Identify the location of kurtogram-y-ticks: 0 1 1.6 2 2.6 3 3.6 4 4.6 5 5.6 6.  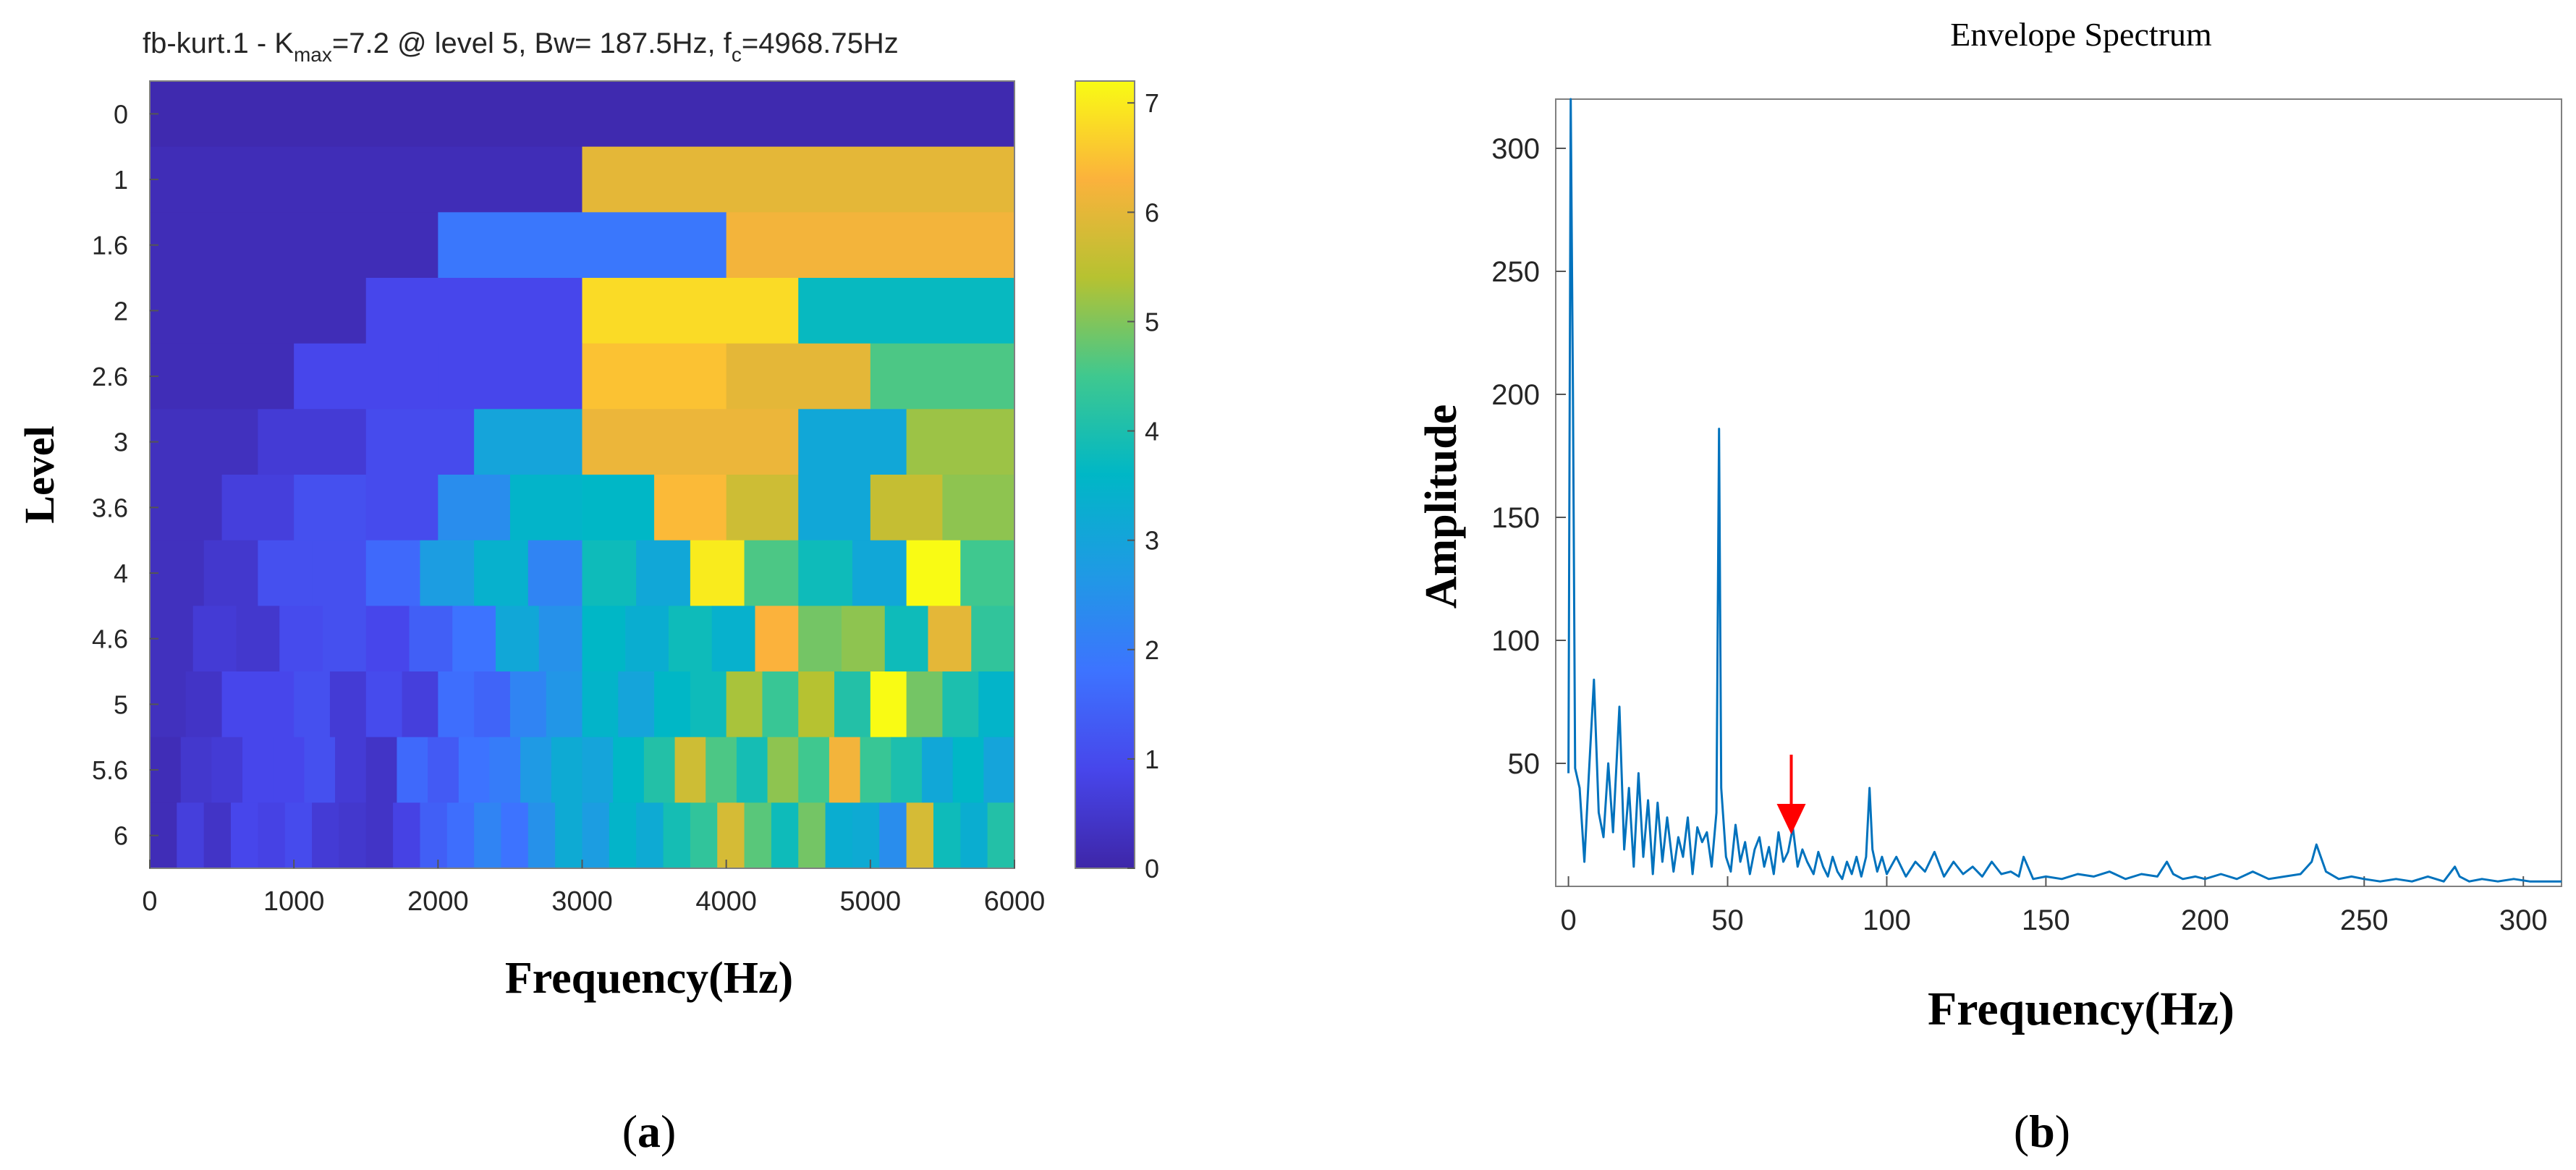
(125, 475).